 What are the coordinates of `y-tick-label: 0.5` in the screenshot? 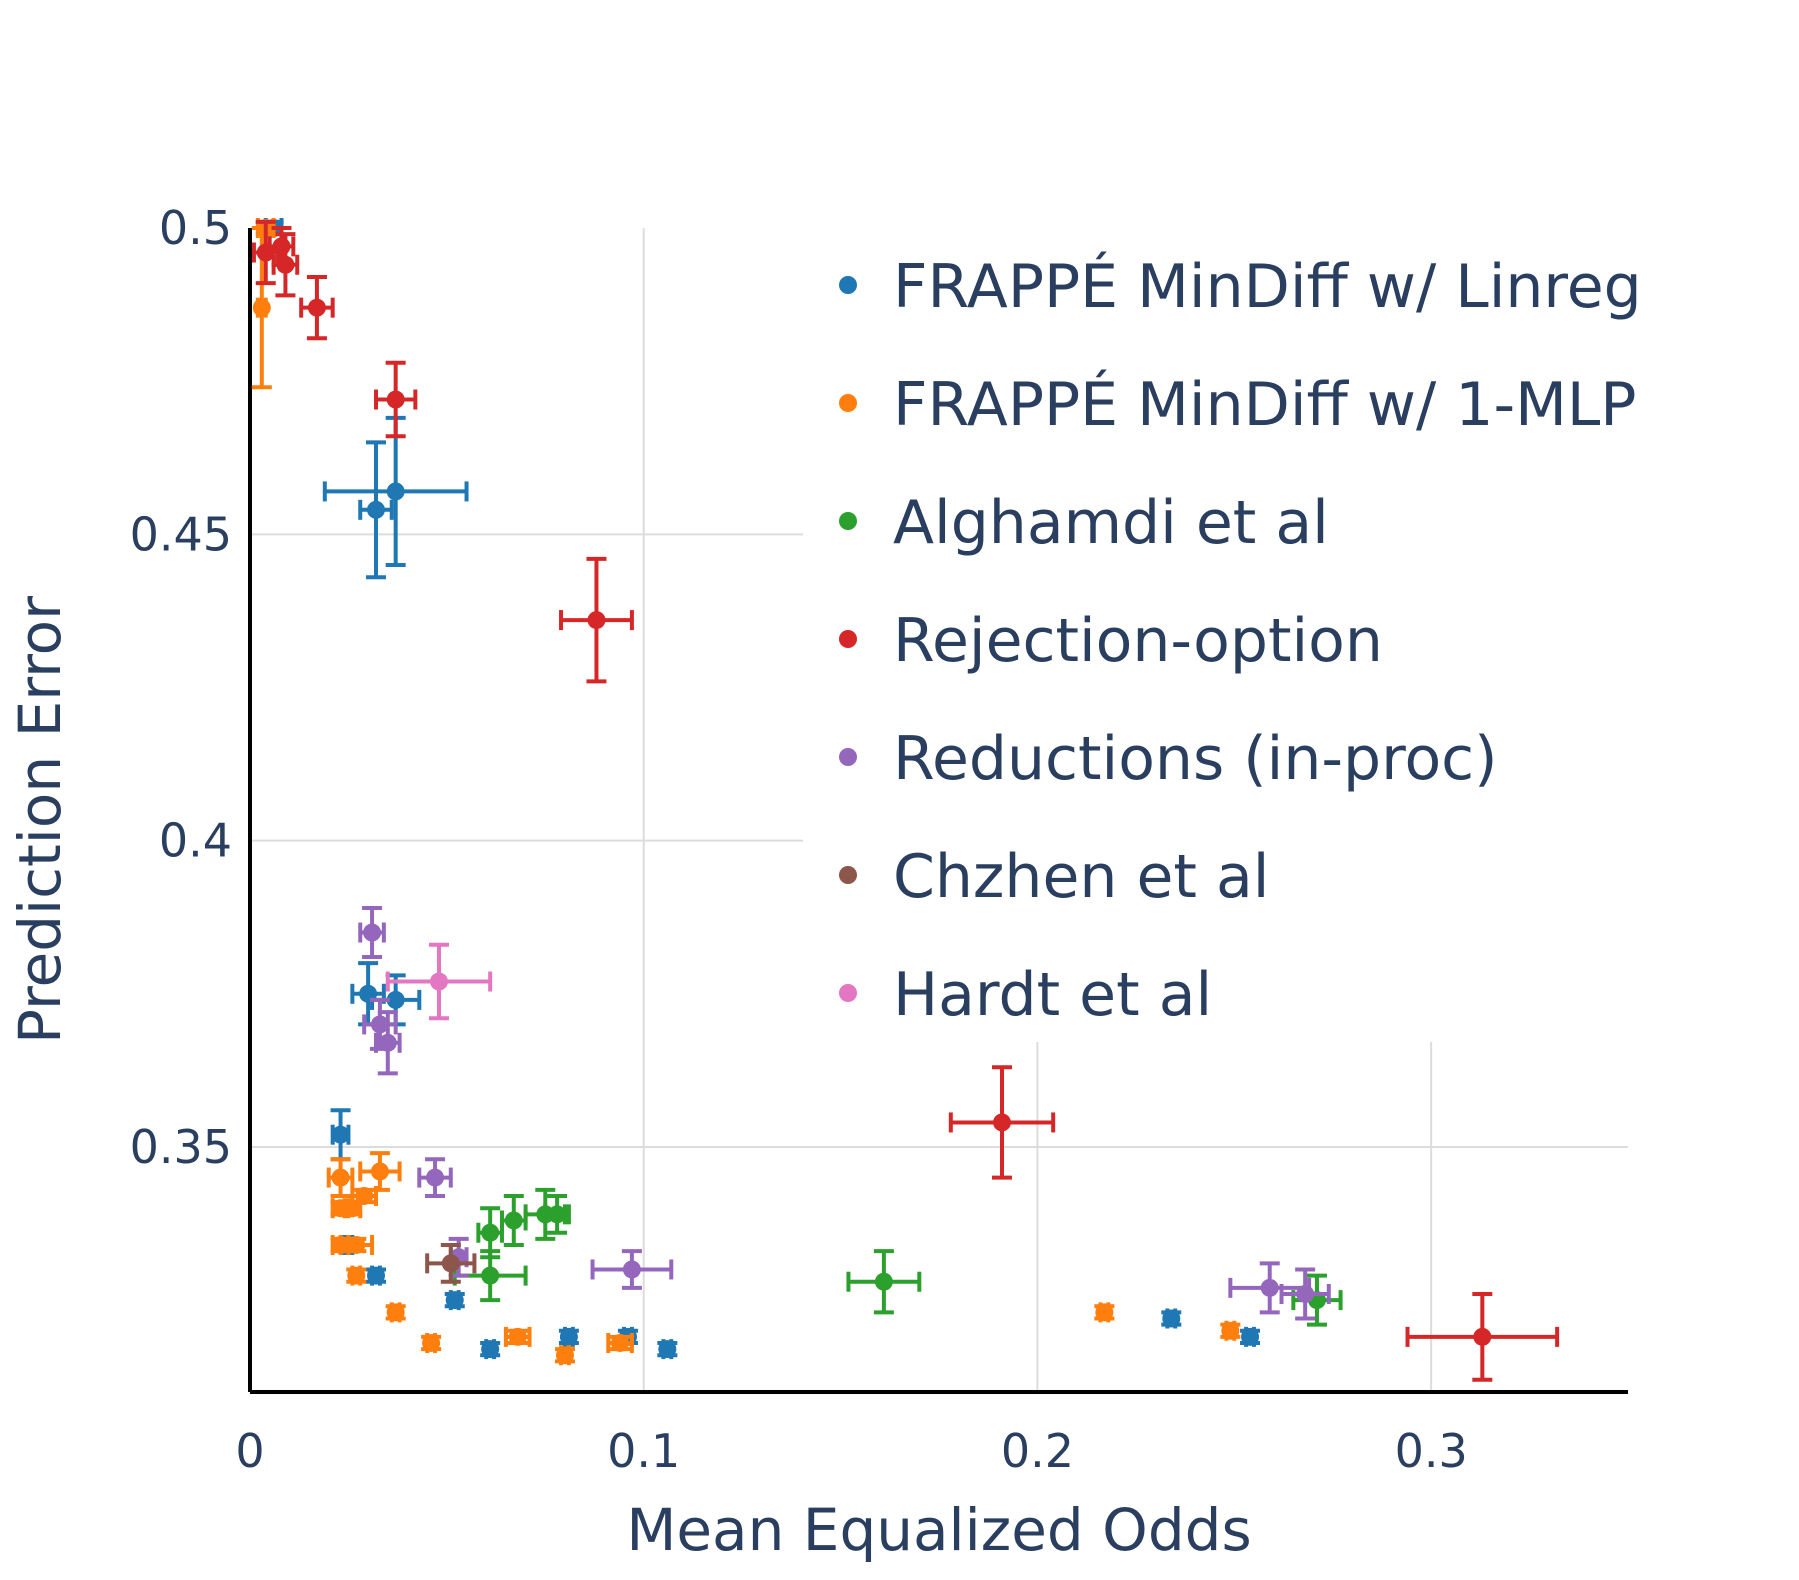 It's located at (195, 228).